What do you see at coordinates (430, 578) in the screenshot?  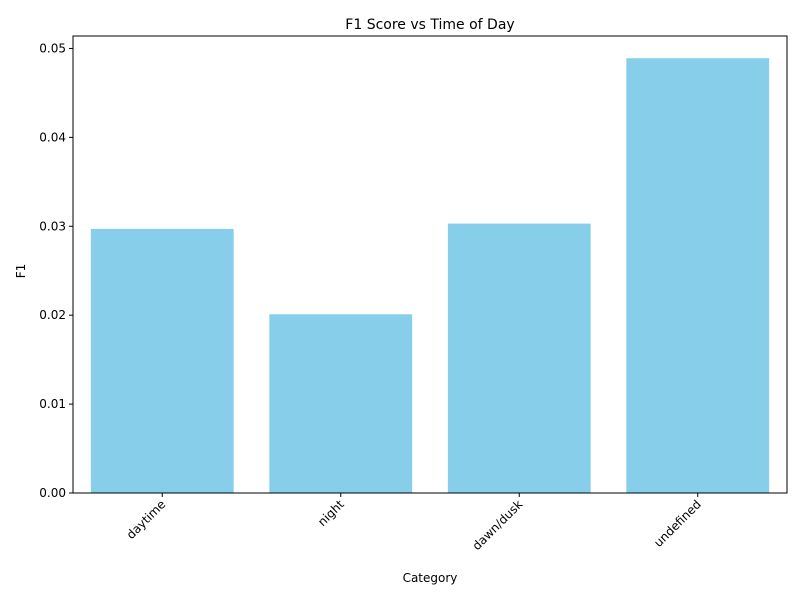 I see `x-axis-label: Category` at bounding box center [430, 578].